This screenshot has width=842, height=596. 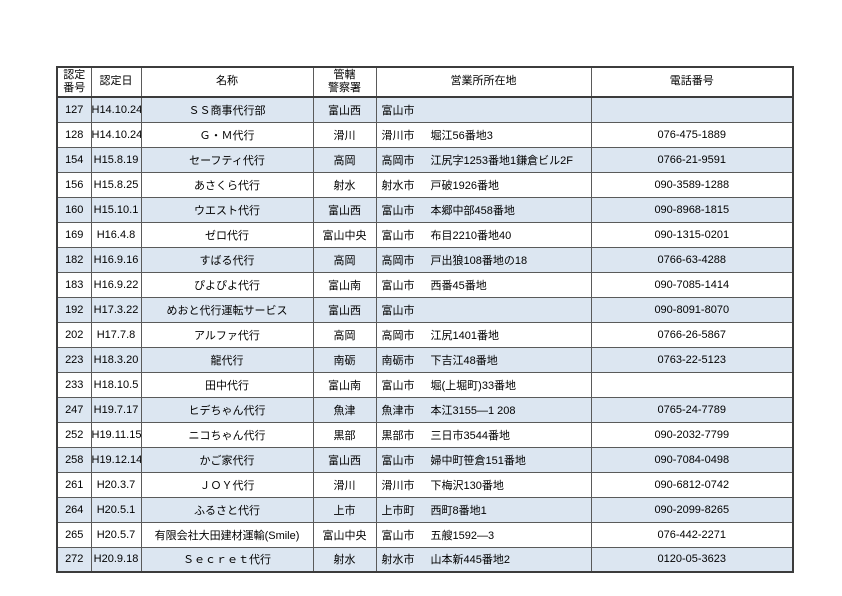 What do you see at coordinates (74, 74) in the screenshot?
I see `header-cert-number-line1: 認定` at bounding box center [74, 74].